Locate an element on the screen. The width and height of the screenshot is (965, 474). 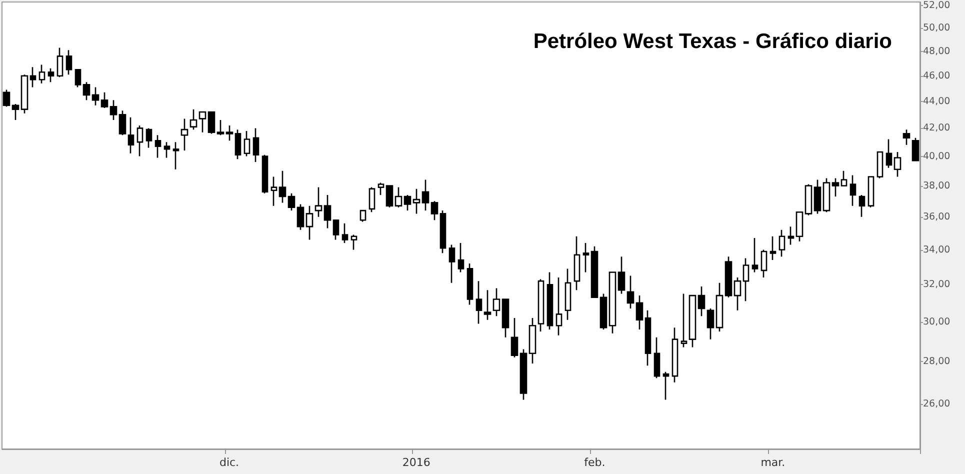
y-tick-label: 32,00 is located at coordinates (936, 284).